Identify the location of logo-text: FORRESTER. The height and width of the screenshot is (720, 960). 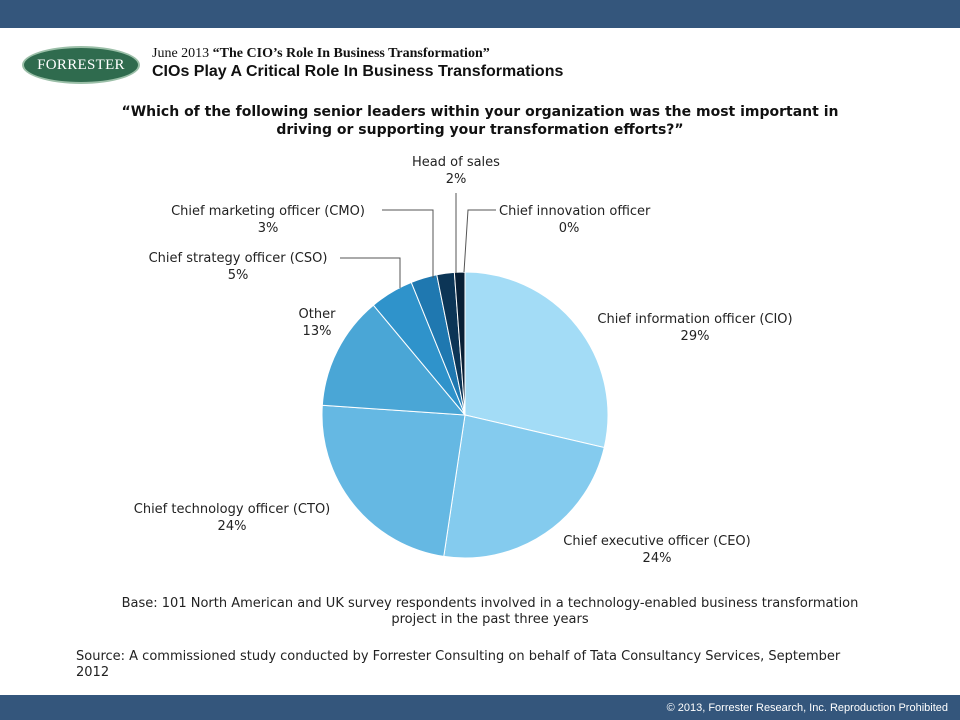
(81, 64).